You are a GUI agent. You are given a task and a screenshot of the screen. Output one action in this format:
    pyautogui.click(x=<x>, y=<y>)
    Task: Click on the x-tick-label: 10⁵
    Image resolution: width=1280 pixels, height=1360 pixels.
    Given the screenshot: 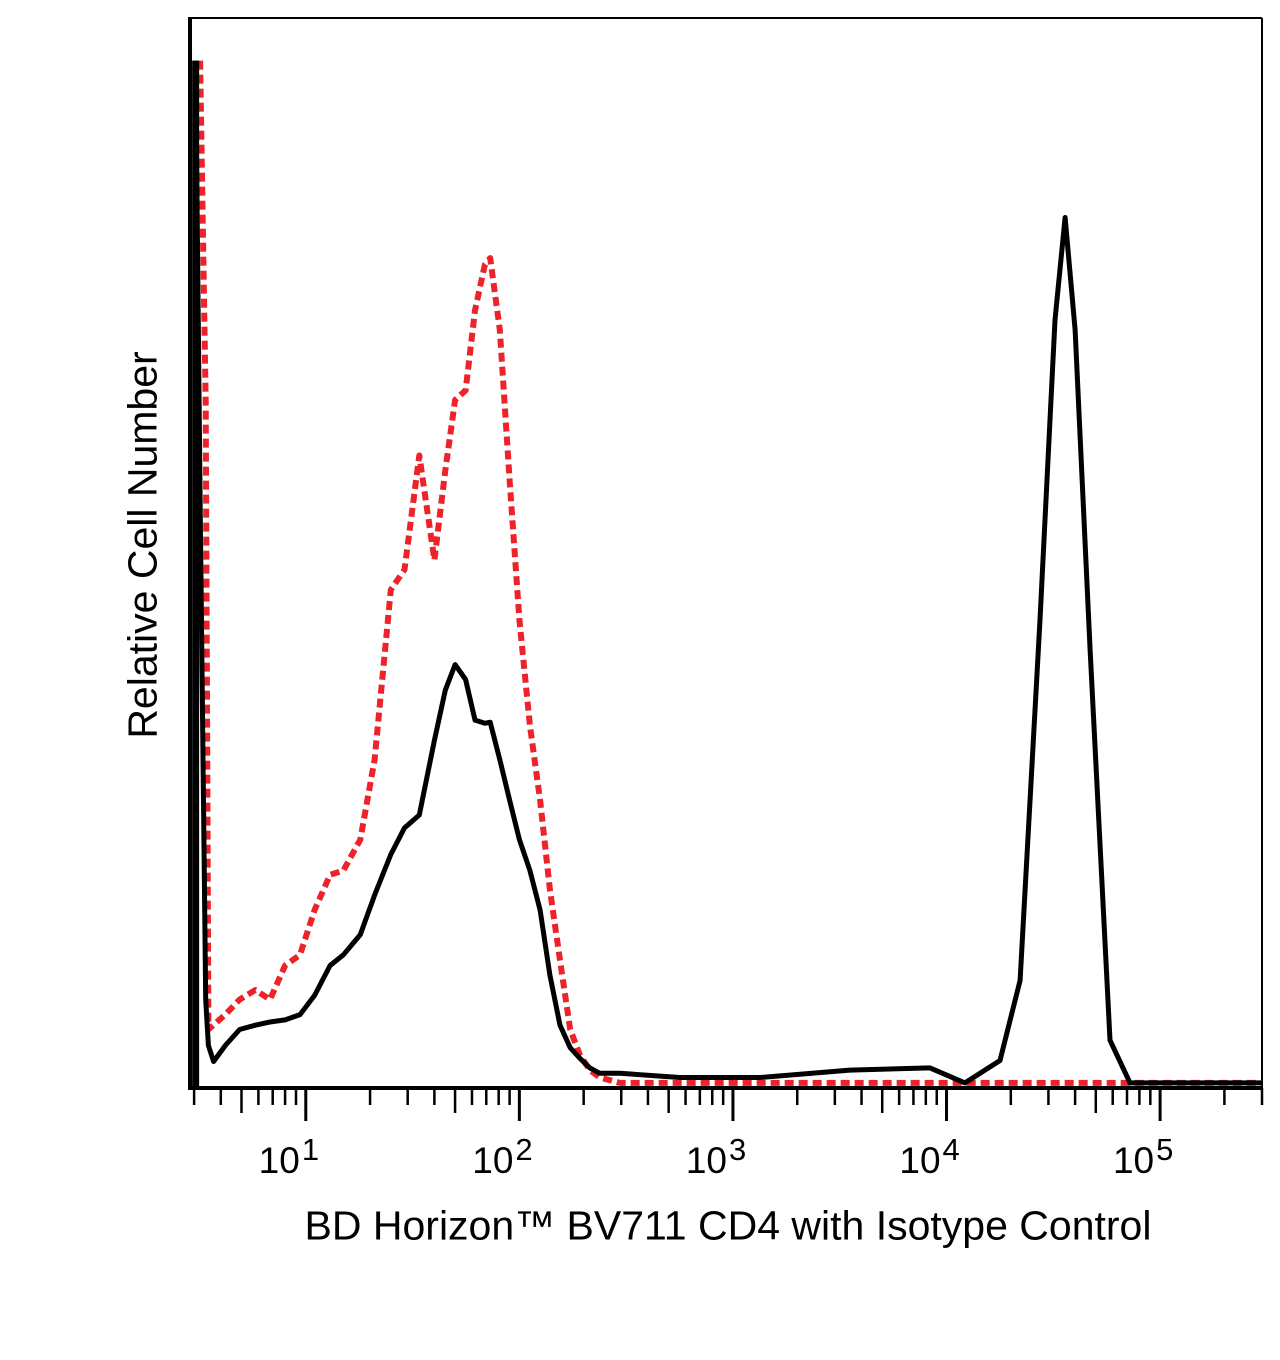 What is the action you would take?
    pyautogui.click(x=1142, y=1157)
    